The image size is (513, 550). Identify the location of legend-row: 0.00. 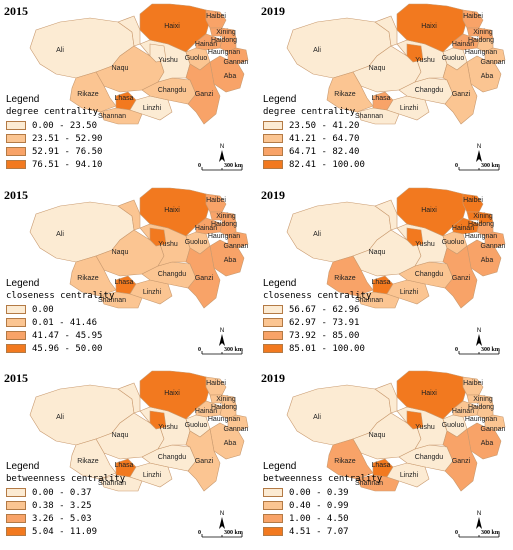
(60, 309).